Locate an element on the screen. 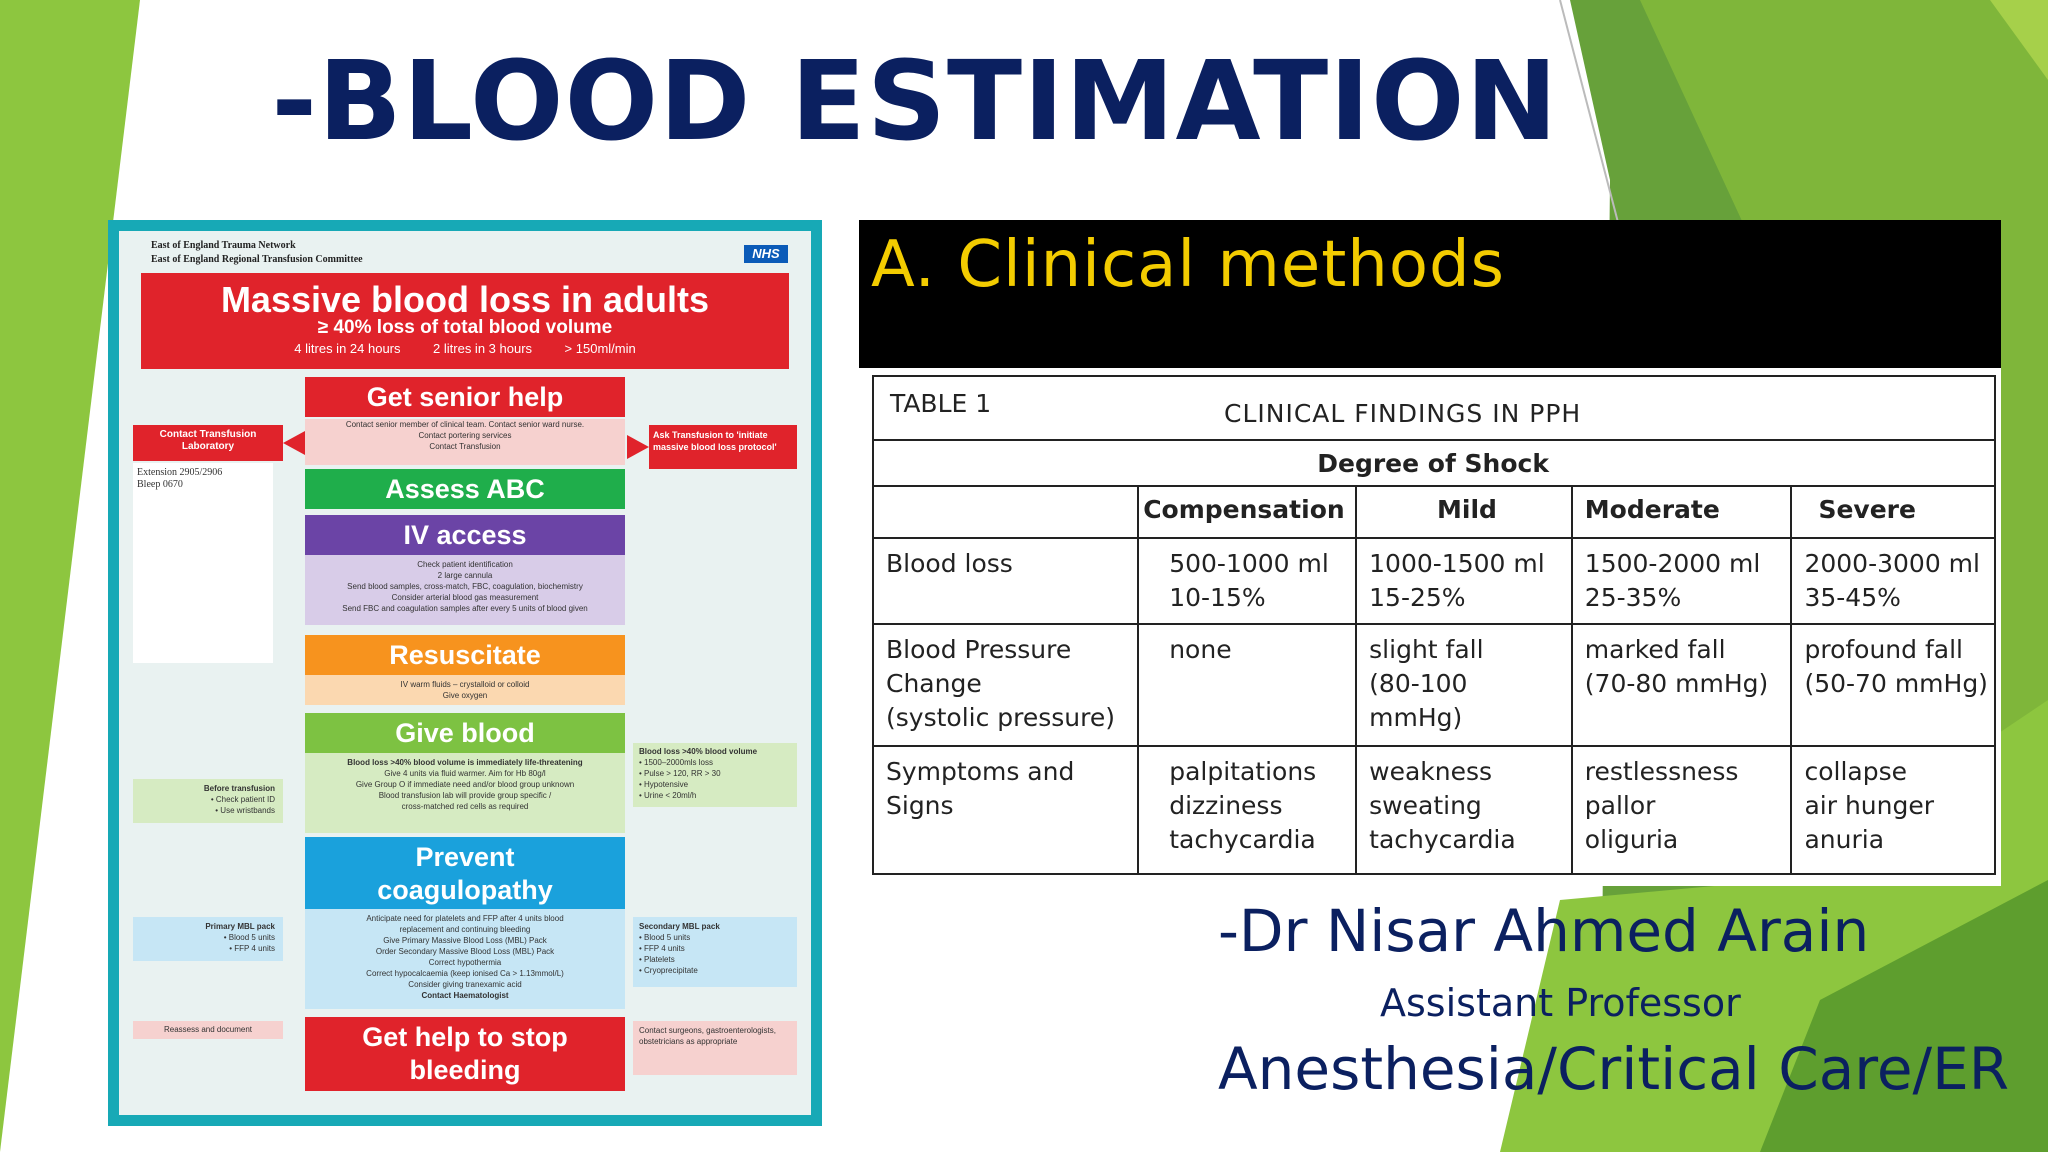 The image size is (2048, 1152). step-give-blood: Give blood is located at coordinates (465, 733).